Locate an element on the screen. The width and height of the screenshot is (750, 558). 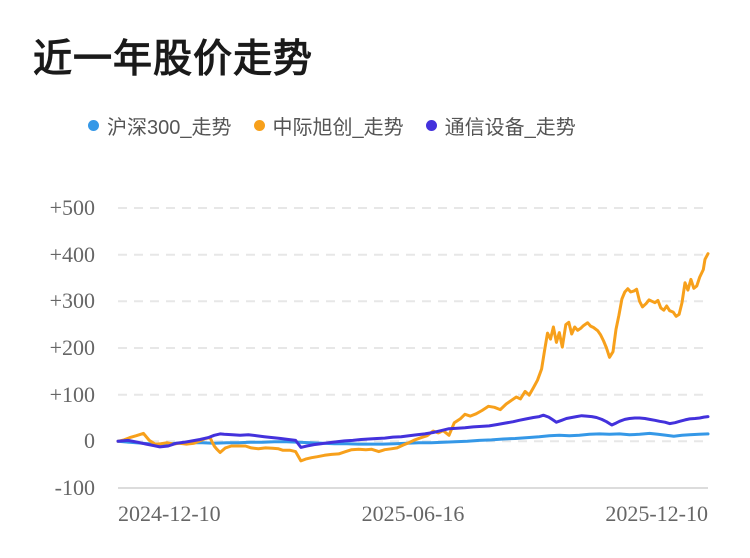
y-axis-tick-label: +400 is located at coordinates (72, 254).